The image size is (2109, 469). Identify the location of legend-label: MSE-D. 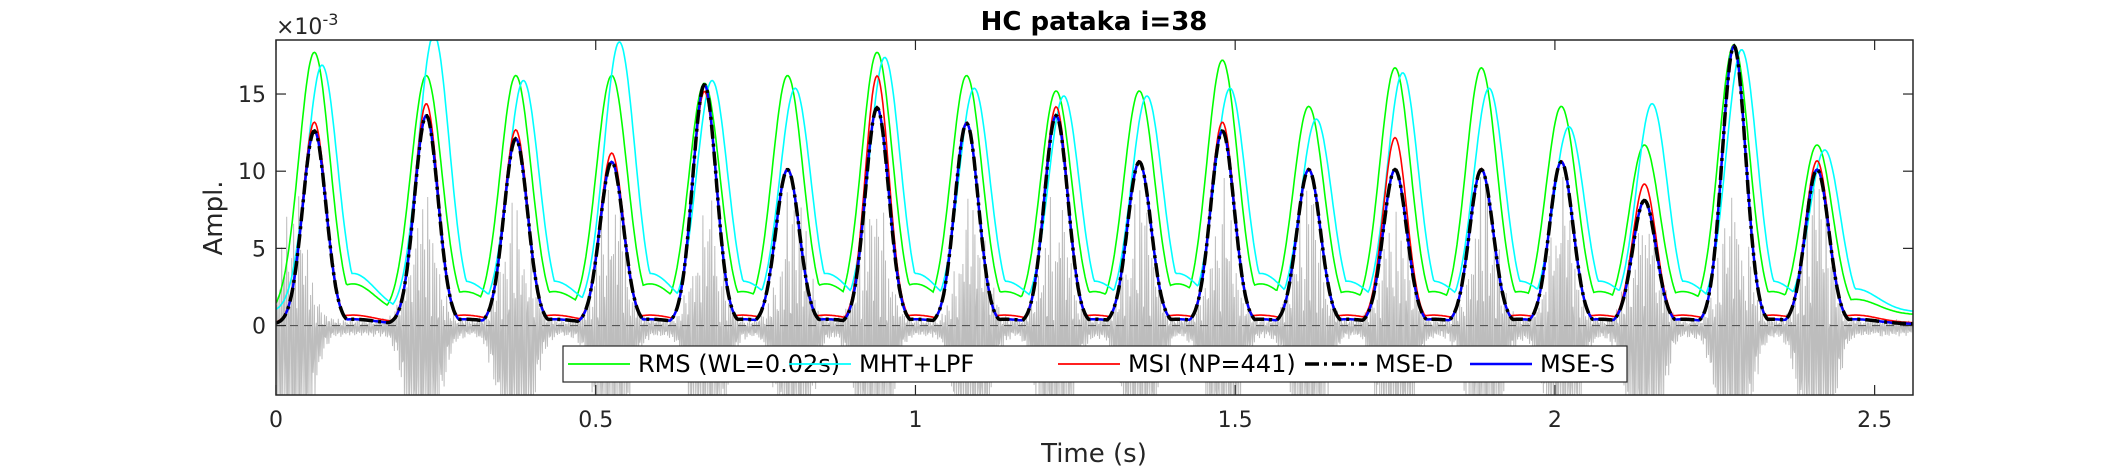
(1414, 364).